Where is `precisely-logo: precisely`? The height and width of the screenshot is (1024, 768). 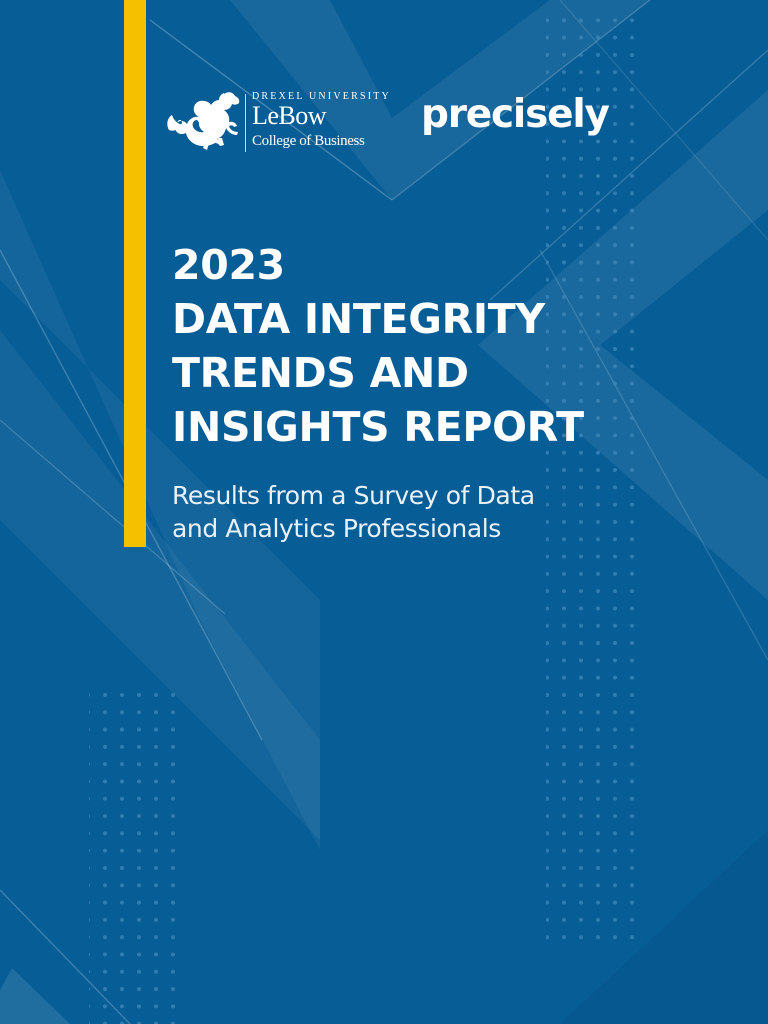
precisely-logo: precisely is located at coordinates (515, 114).